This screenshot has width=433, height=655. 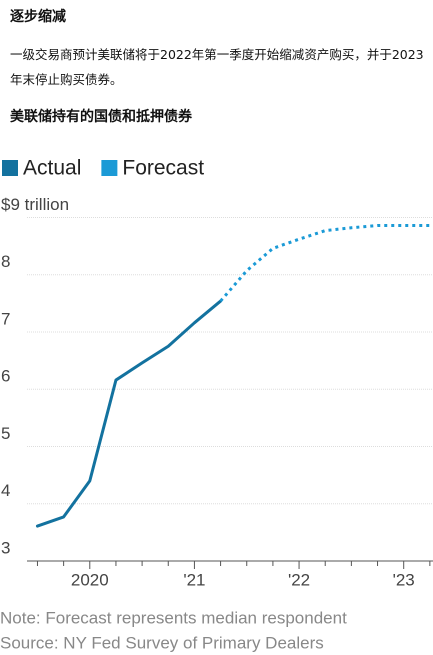 I want to click on y-tick-label: 4, so click(x=5, y=490).